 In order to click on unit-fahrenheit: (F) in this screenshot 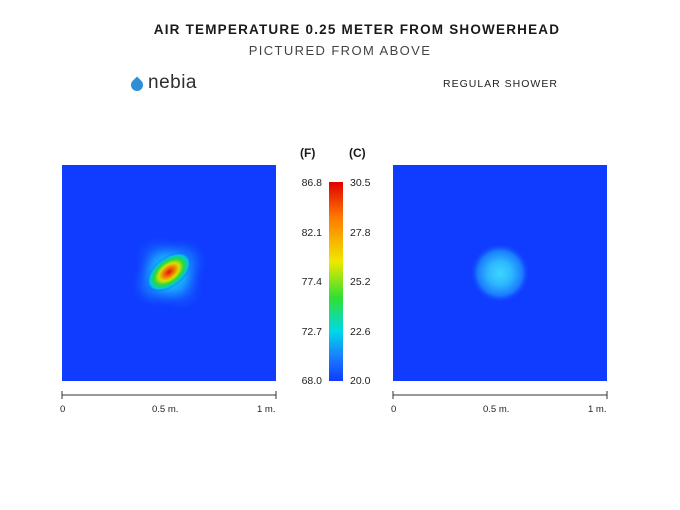, I will do `click(308, 153)`.